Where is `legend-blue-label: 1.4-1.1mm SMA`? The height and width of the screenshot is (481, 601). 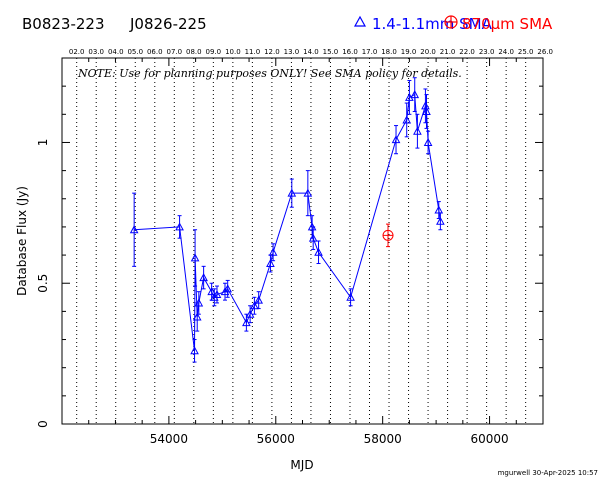 legend-blue-label: 1.4-1.1mm SMA is located at coordinates (432, 24).